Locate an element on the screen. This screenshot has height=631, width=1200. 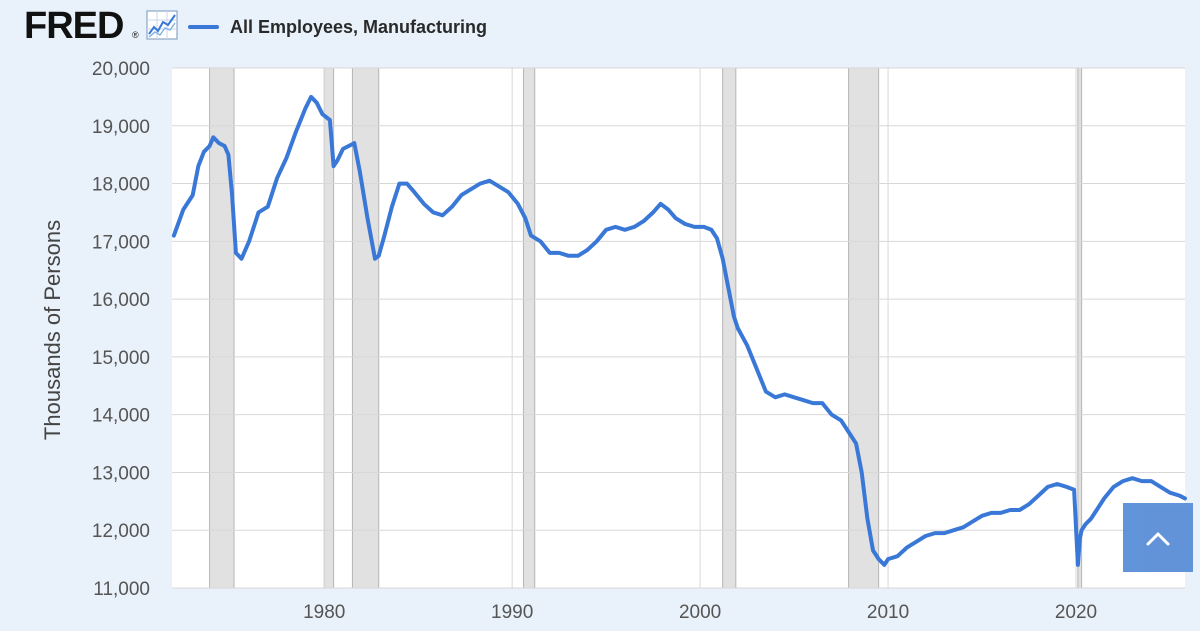
chevron-up-icon is located at coordinates (1158, 539).